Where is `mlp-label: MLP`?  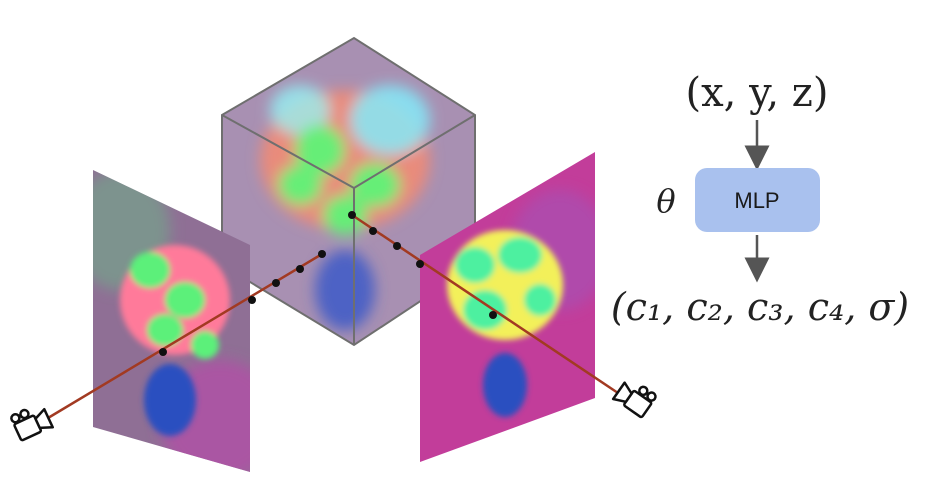 mlp-label: MLP is located at coordinates (756, 200).